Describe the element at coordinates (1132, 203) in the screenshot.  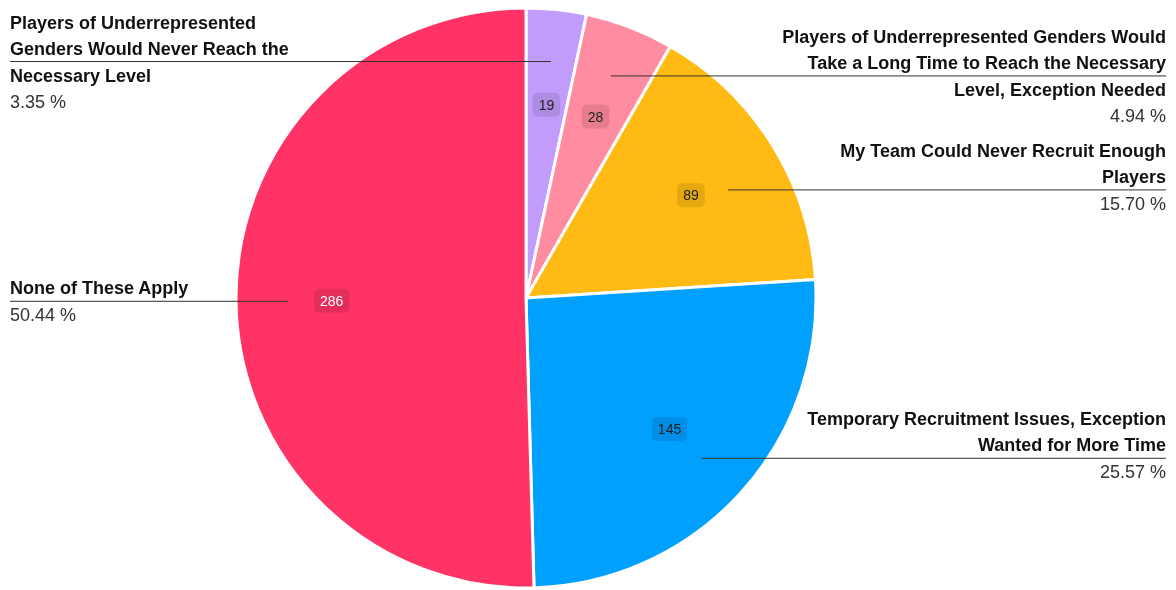
I see `text: 15.70 %` at that location.